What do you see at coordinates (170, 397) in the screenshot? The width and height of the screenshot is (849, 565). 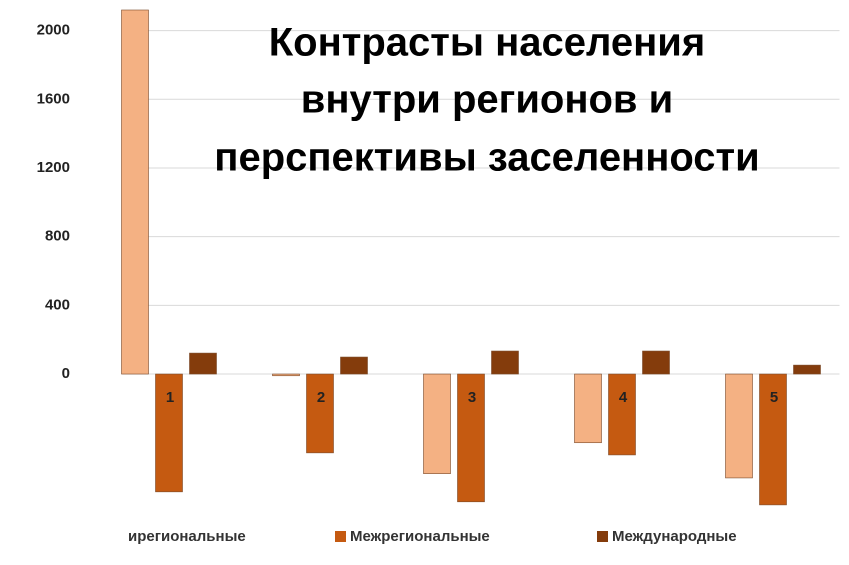 I see `x-tick-label: 1` at bounding box center [170, 397].